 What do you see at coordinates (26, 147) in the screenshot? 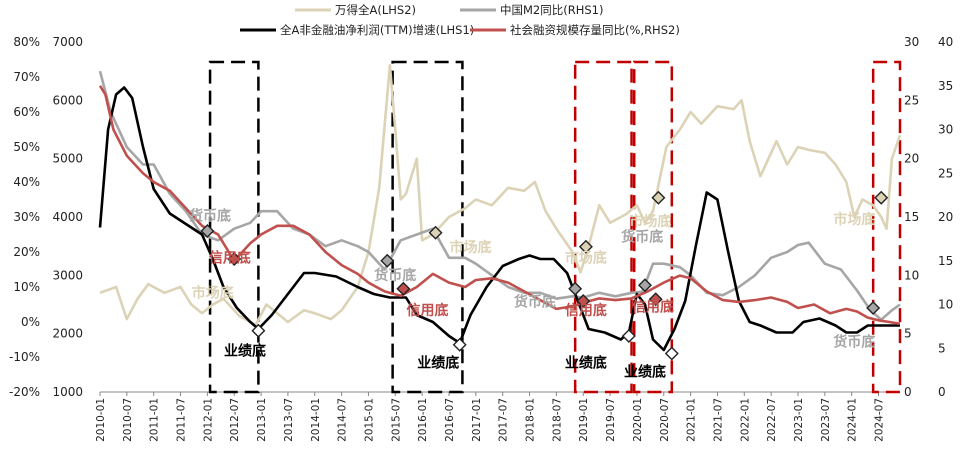
I see `lhs1-tick-label: 50%` at bounding box center [26, 147].